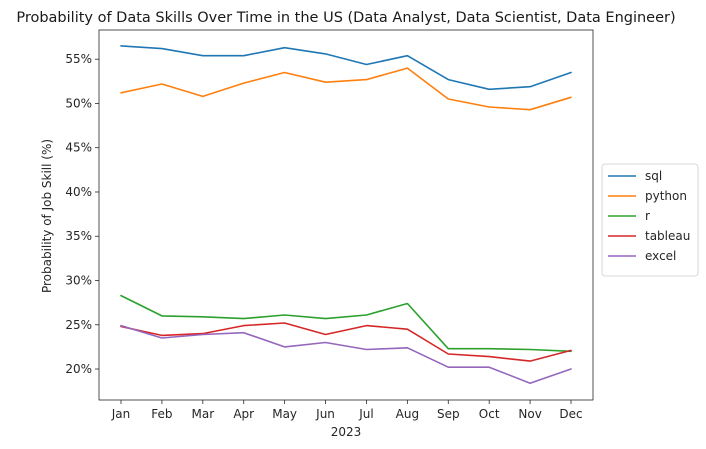 This screenshot has height=449, width=706. What do you see at coordinates (78, 103) in the screenshot?
I see `y-tick-label: 50%` at bounding box center [78, 103].